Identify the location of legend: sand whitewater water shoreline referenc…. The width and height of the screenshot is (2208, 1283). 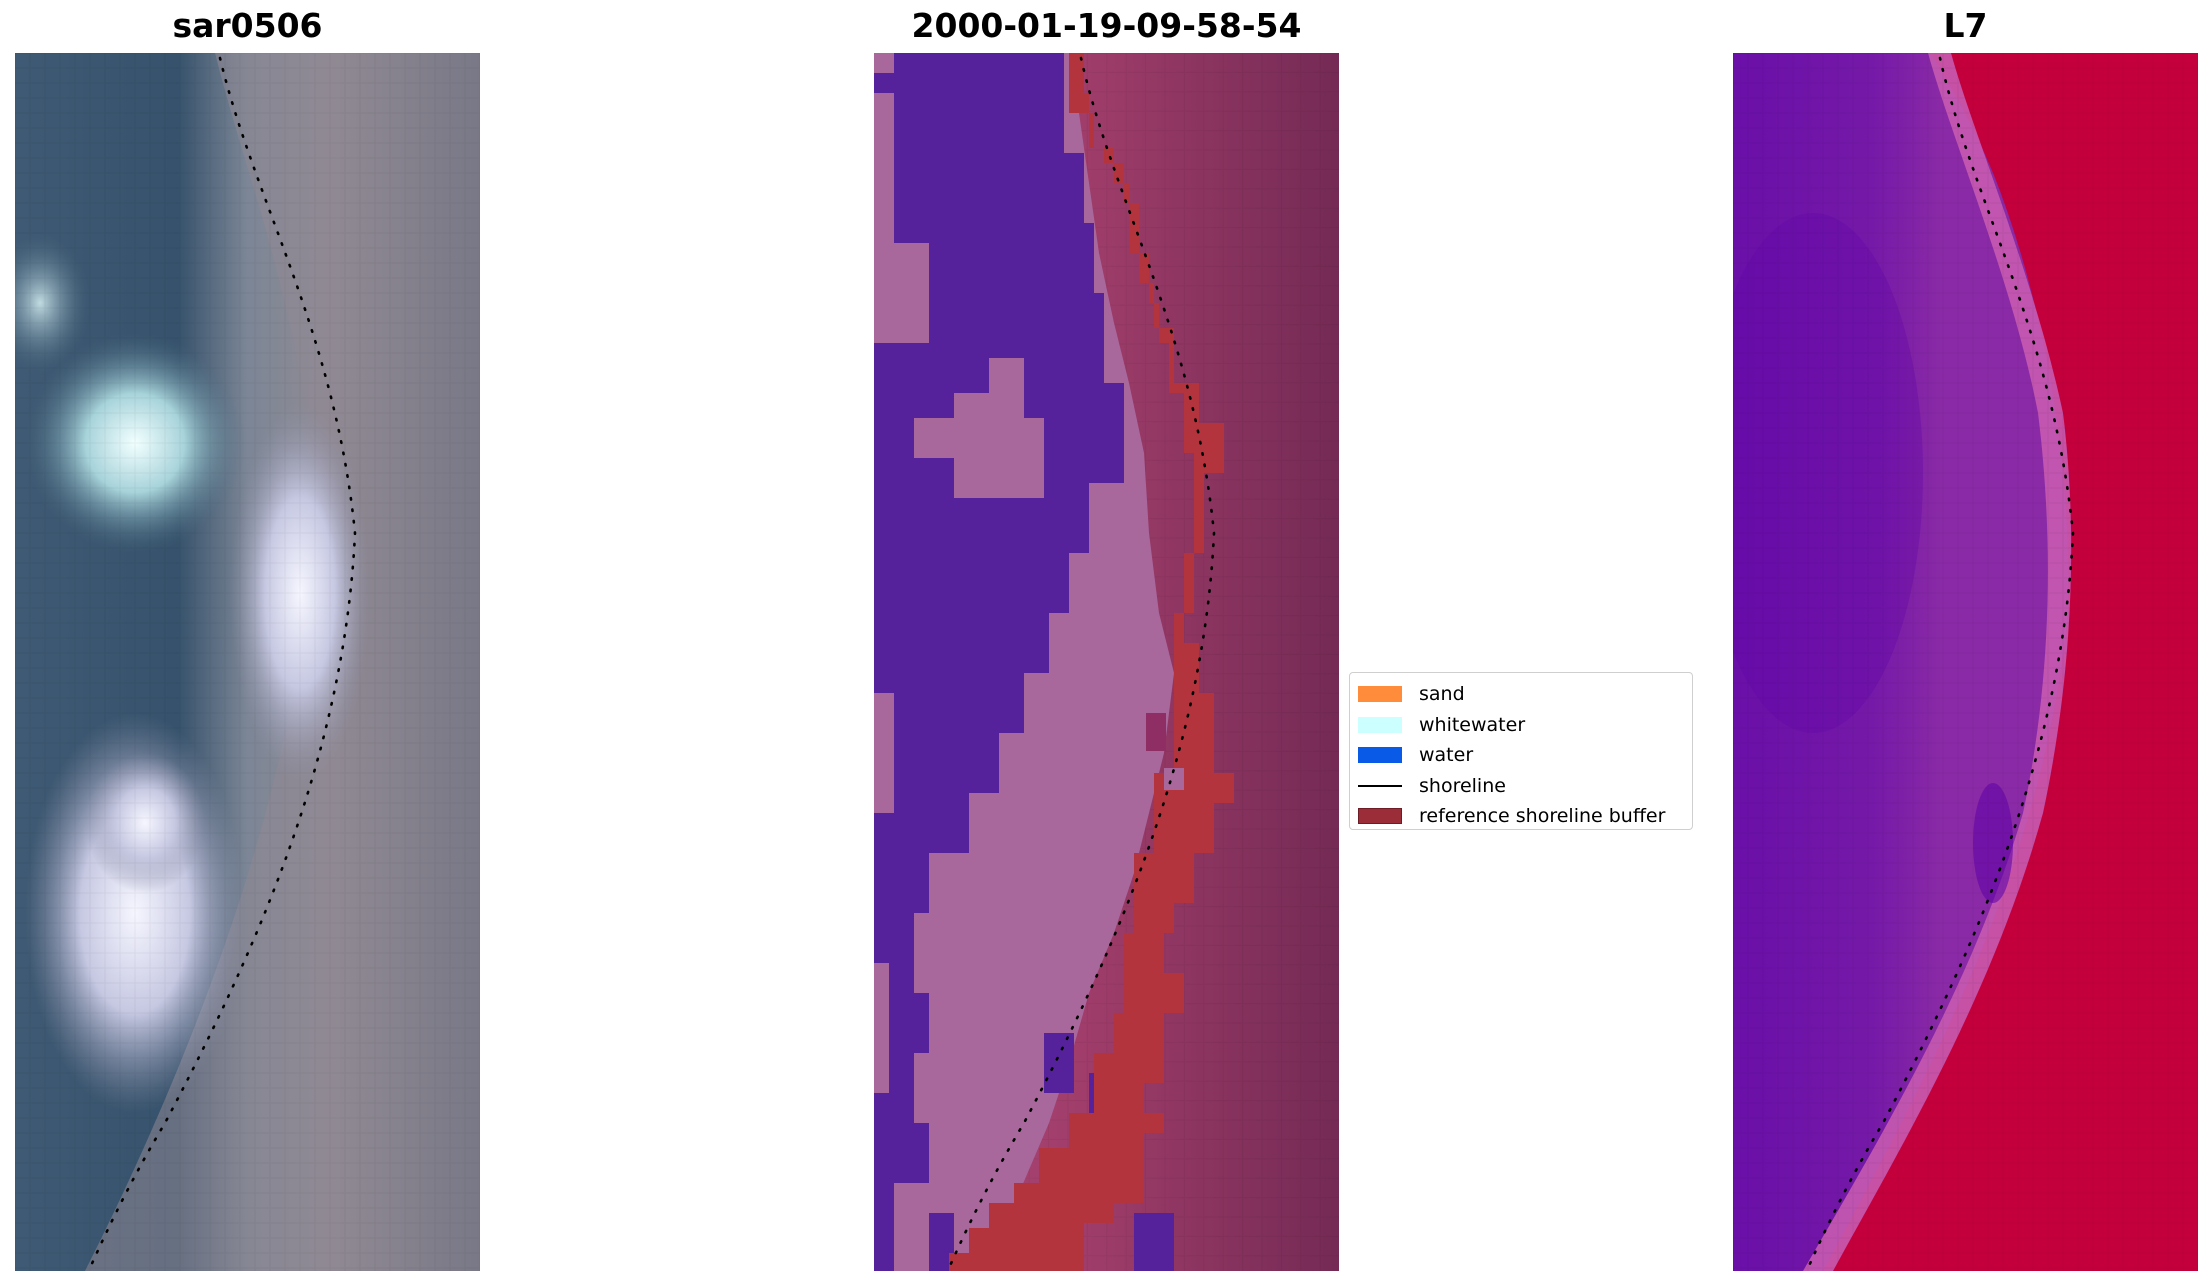
(1521, 751).